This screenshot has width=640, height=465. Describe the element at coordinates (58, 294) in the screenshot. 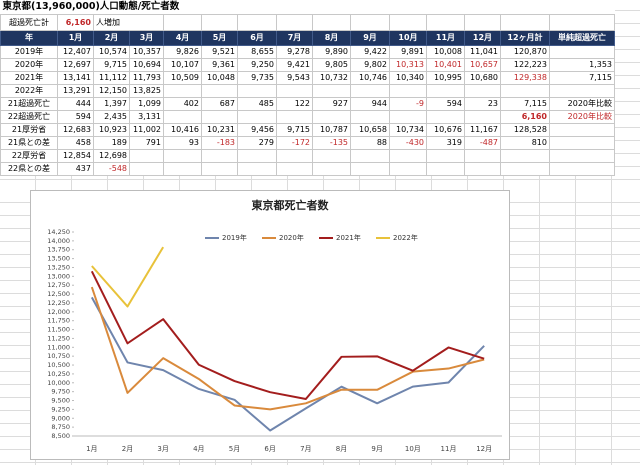

I see `y-tick-label: 12,500` at that location.